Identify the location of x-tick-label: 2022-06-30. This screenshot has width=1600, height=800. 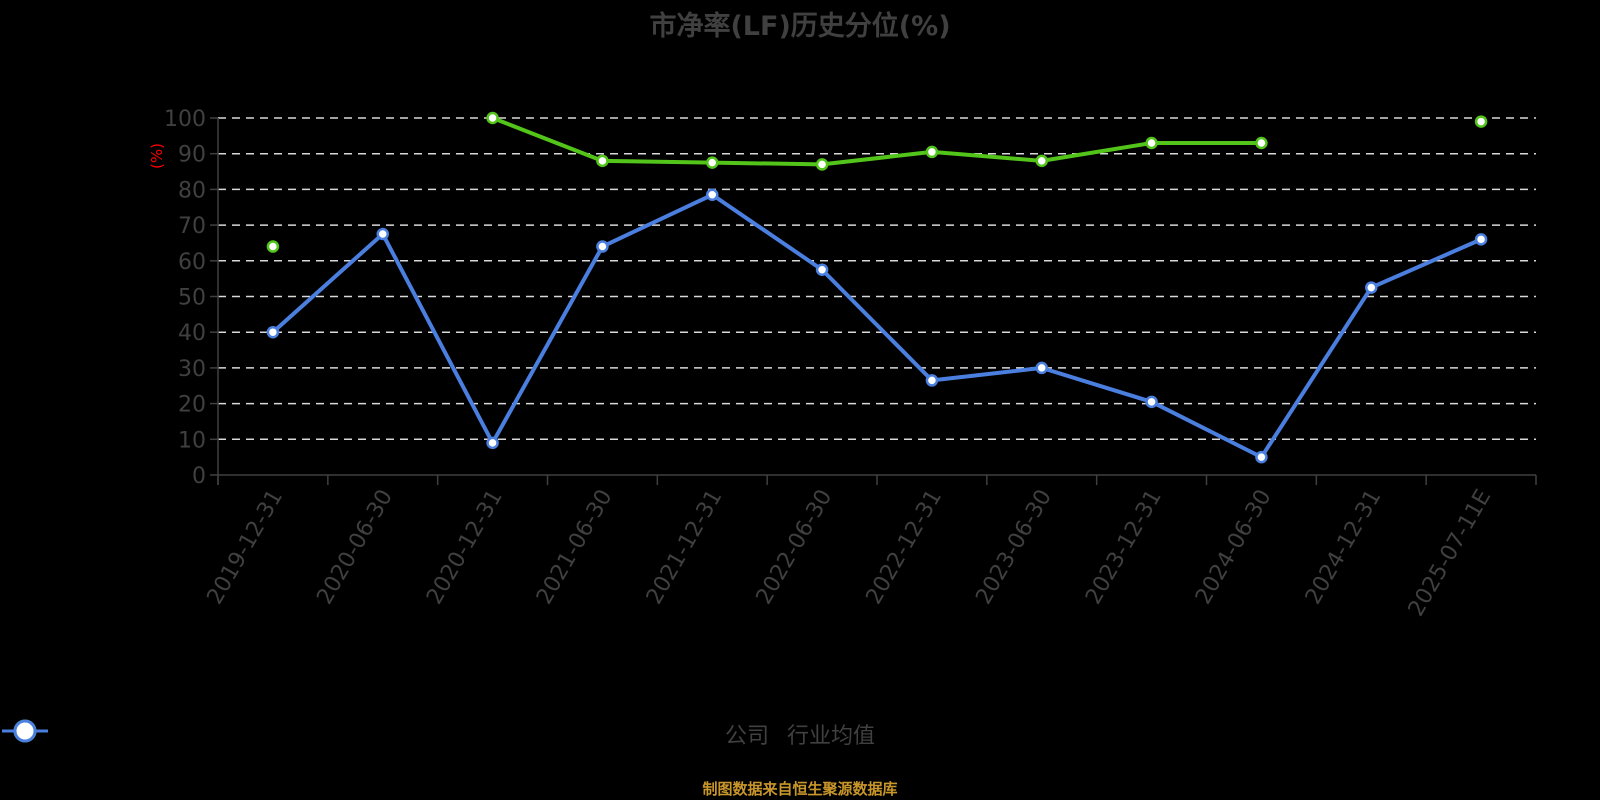
(795, 547).